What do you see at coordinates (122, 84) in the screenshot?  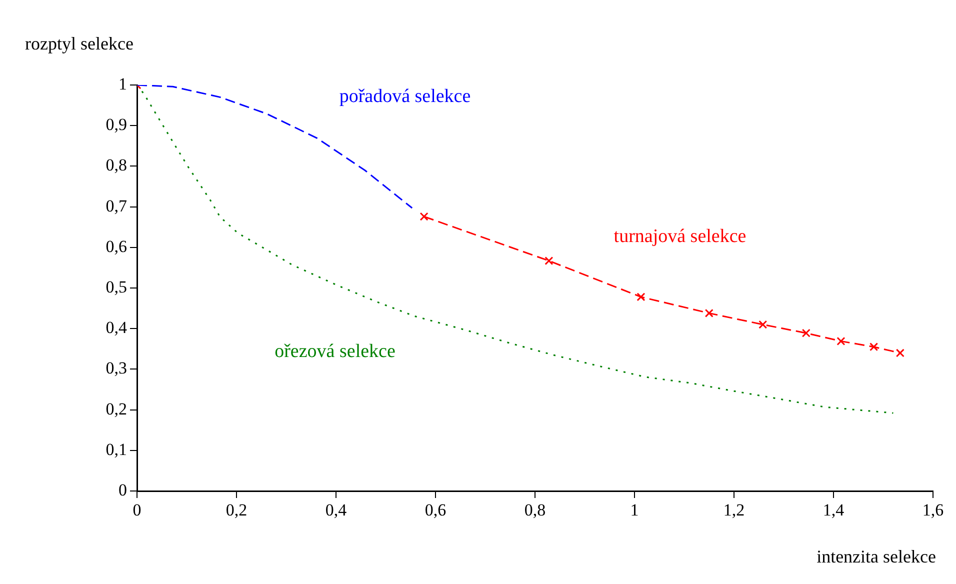 I see `y-tick-label: 1` at bounding box center [122, 84].